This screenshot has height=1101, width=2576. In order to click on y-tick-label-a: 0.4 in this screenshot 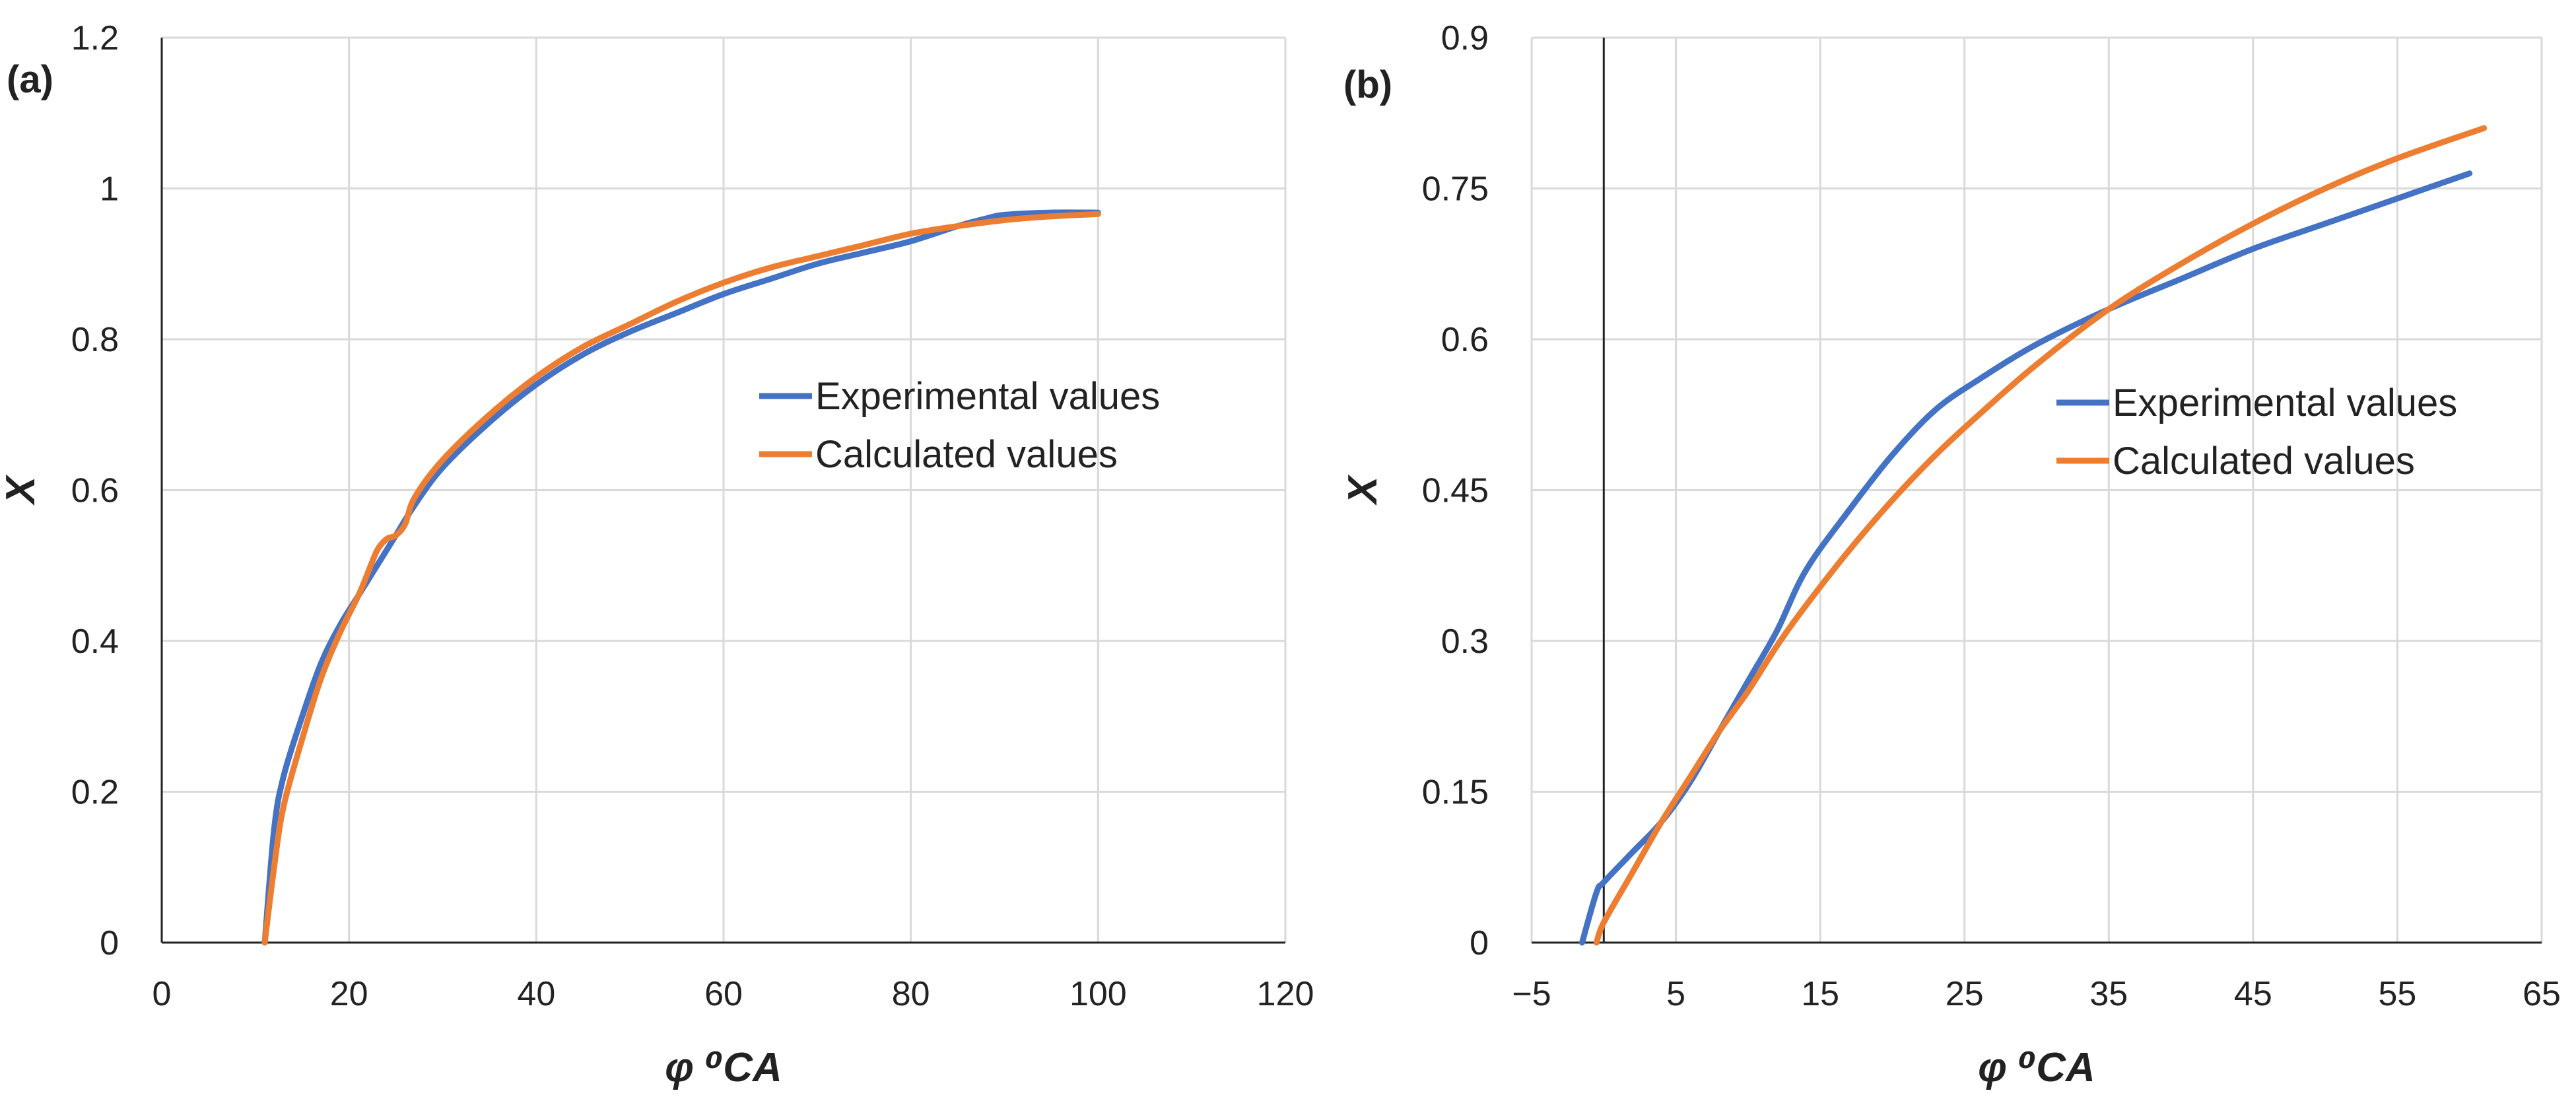, I will do `click(95, 641)`.